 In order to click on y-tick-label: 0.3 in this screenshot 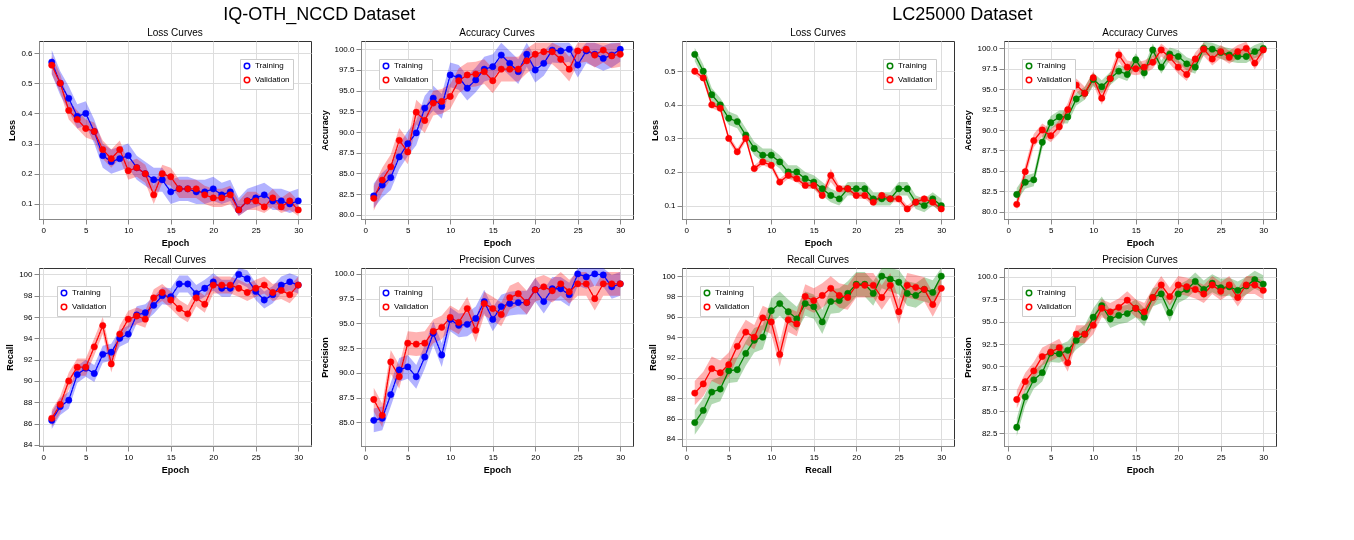, I will do `click(670, 138)`.